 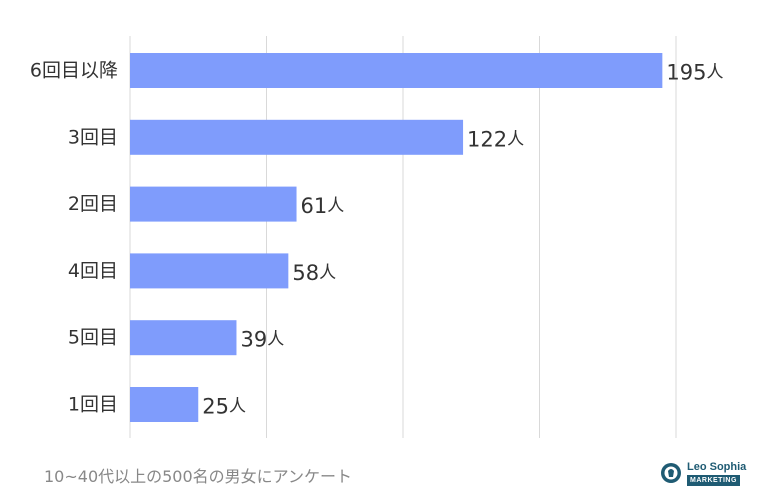 What do you see at coordinates (198, 476) in the screenshot?
I see `source-note: 10~40代以上の500名の男女にアンケート` at bounding box center [198, 476].